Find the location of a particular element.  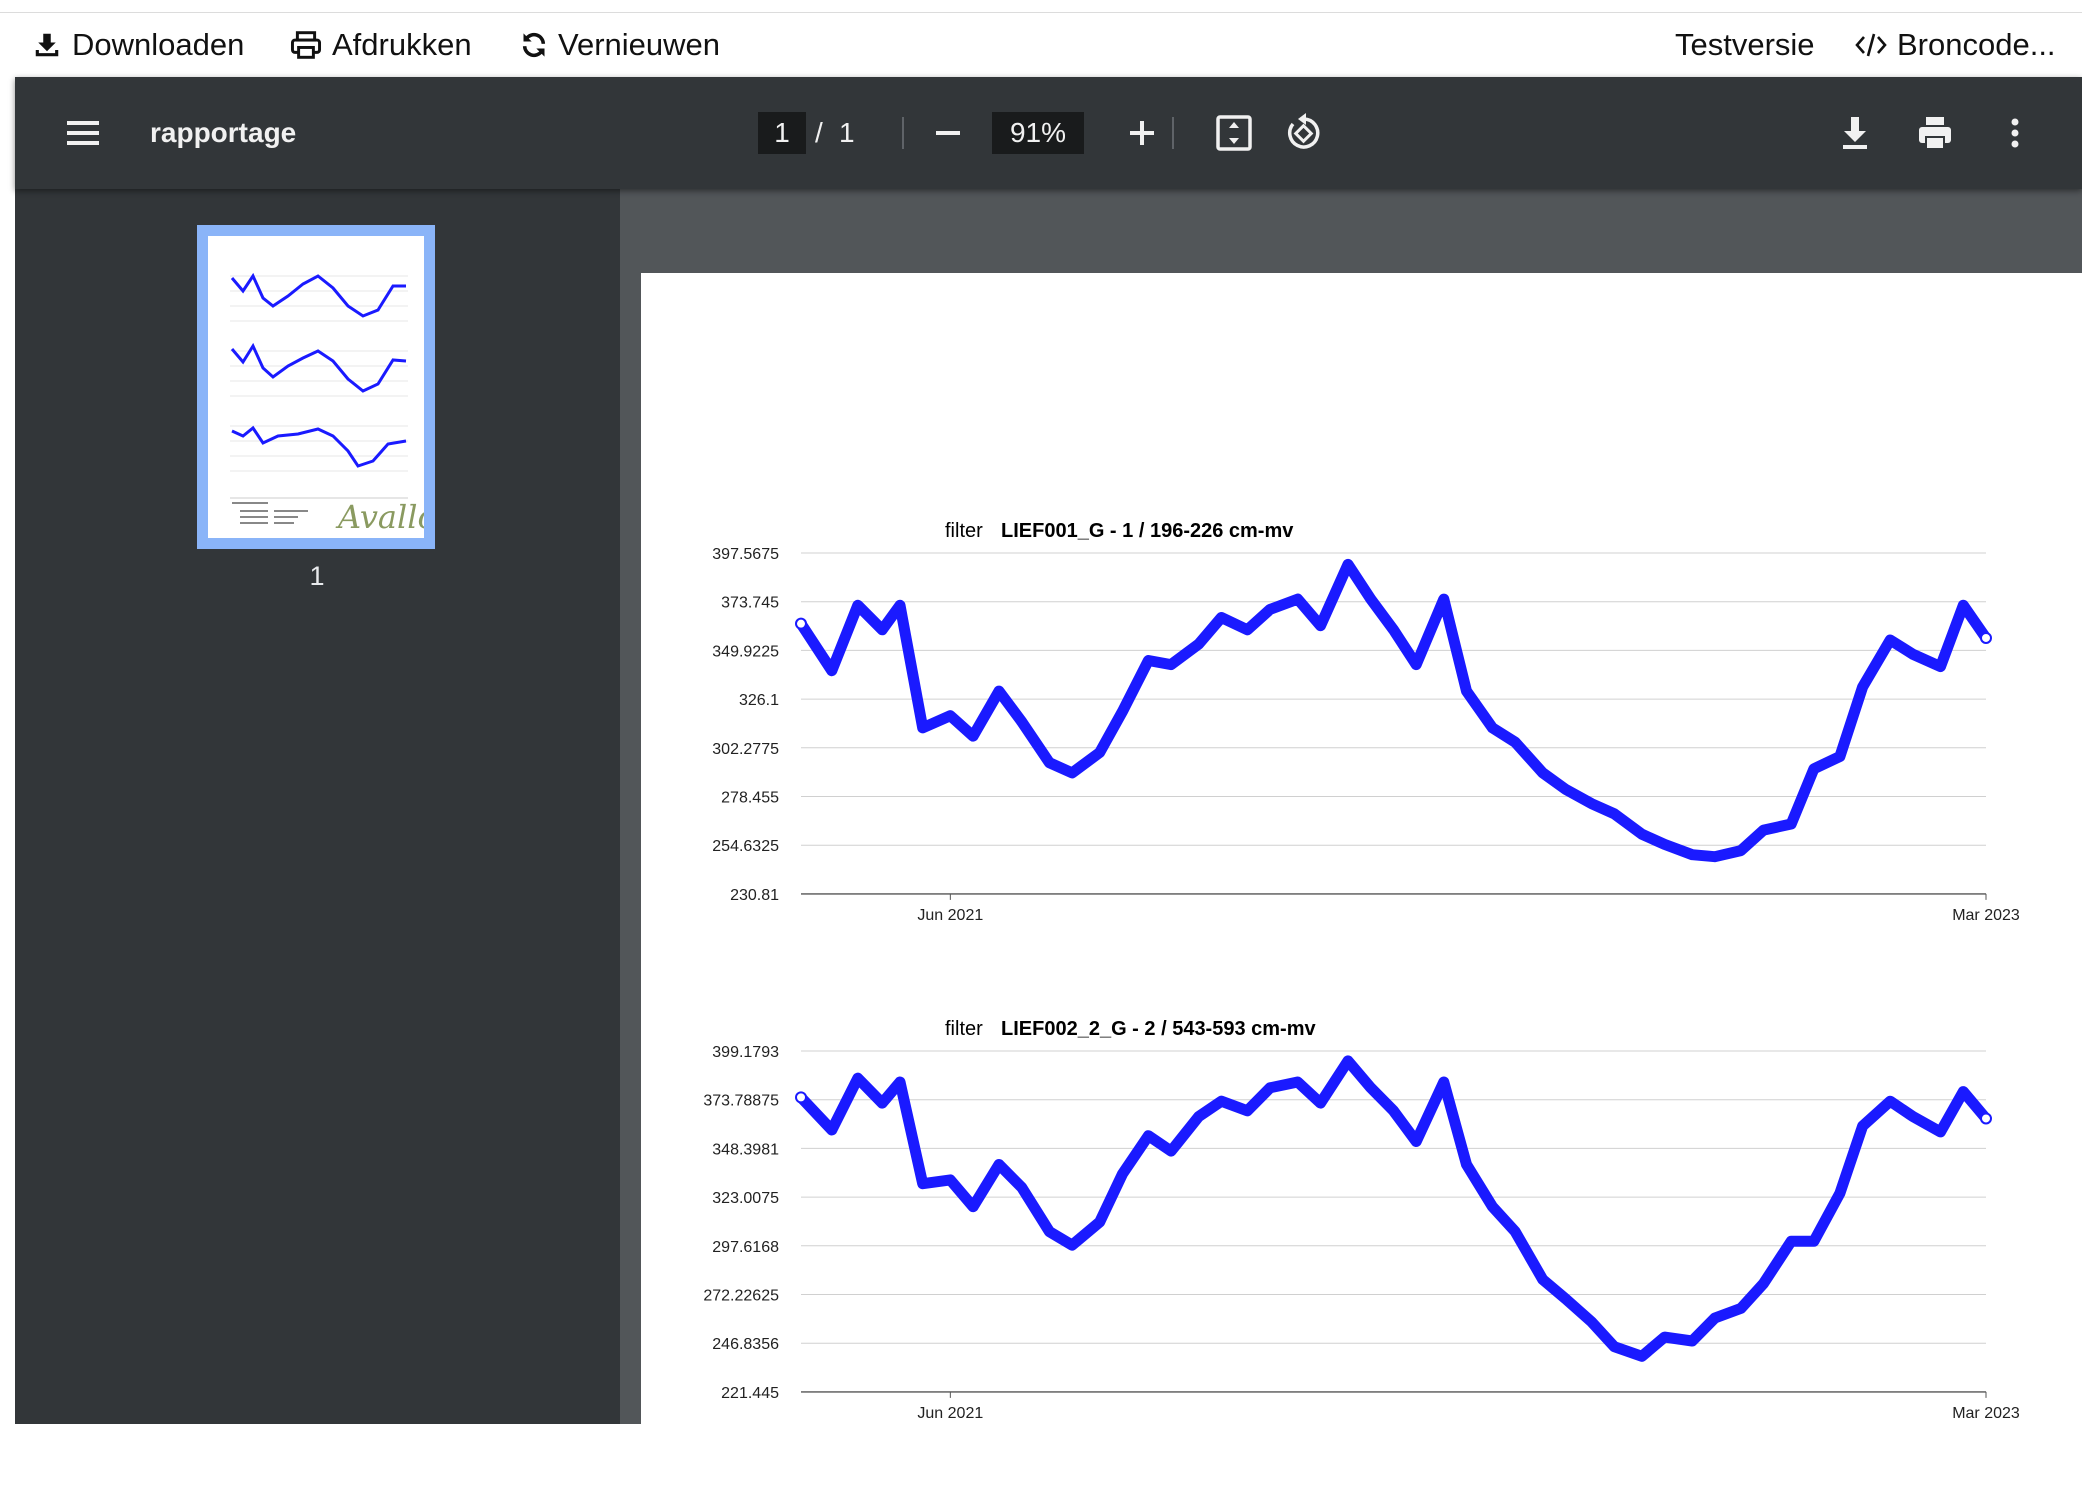

refresh-label: Vernieuwen is located at coordinates (639, 44).